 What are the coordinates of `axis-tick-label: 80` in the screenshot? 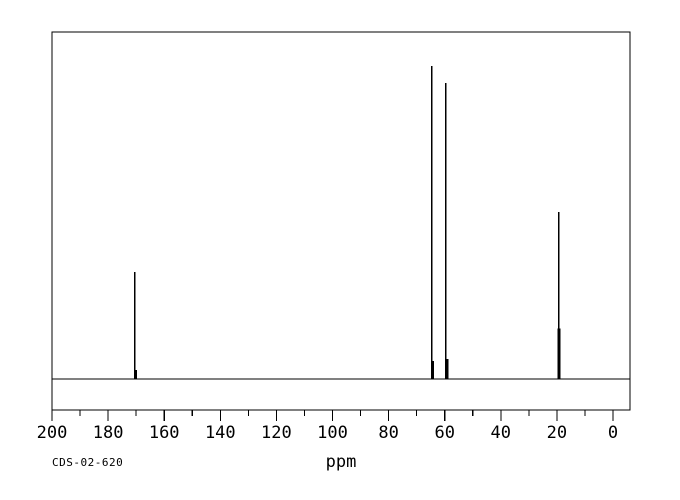 It's located at (388, 433).